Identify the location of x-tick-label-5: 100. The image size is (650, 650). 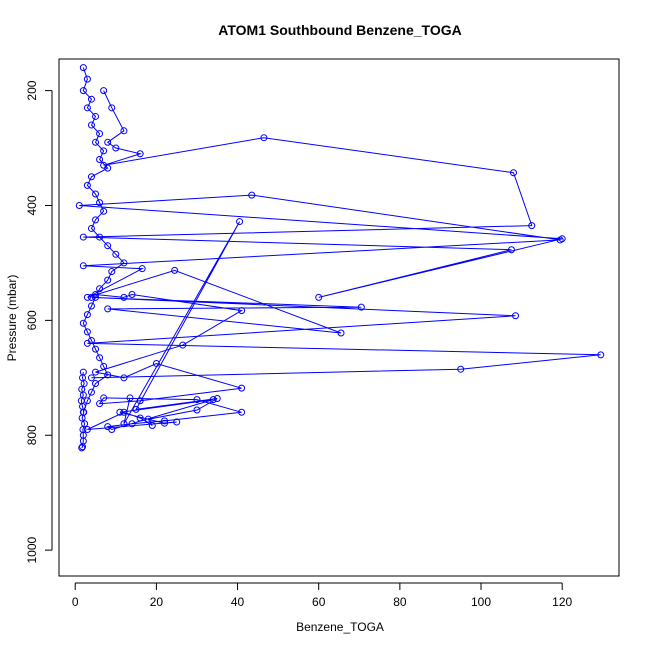
(481, 602).